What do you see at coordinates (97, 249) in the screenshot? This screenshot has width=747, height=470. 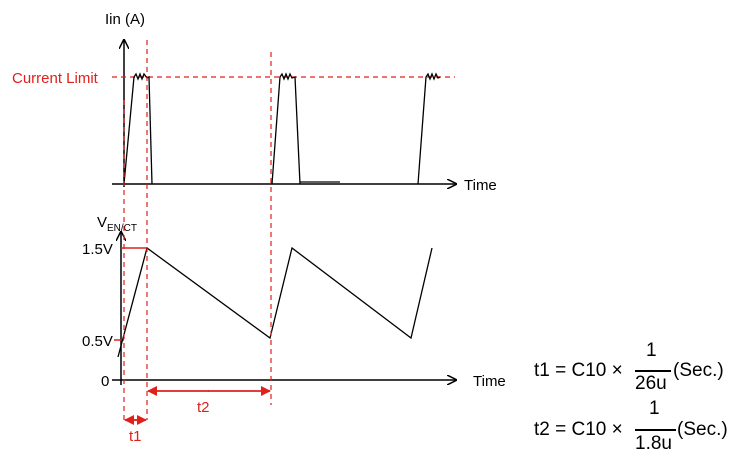 I see `tick-1-5v: 1.5V` at bounding box center [97, 249].